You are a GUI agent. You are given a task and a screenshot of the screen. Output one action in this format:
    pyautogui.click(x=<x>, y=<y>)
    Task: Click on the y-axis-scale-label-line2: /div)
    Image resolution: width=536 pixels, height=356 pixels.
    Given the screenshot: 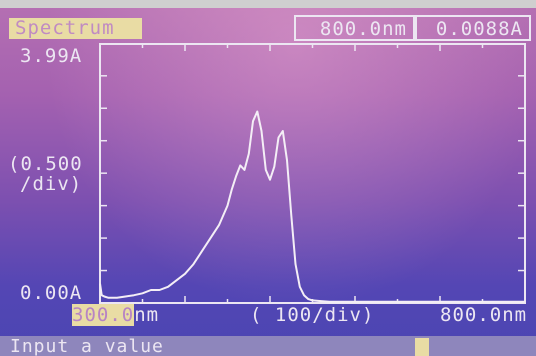 What is the action you would take?
    pyautogui.click(x=51, y=184)
    